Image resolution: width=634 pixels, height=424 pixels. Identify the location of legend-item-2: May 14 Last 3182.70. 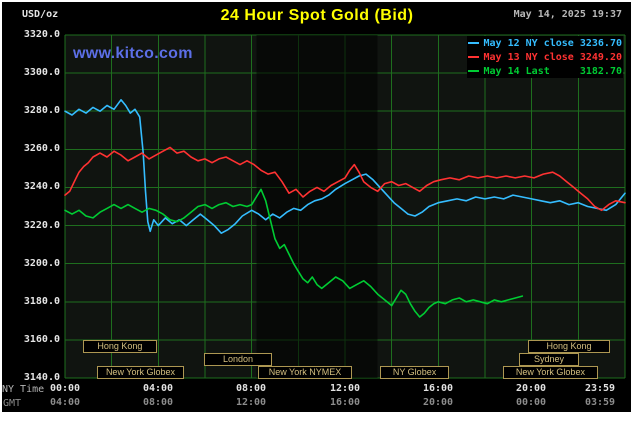
(544, 71).